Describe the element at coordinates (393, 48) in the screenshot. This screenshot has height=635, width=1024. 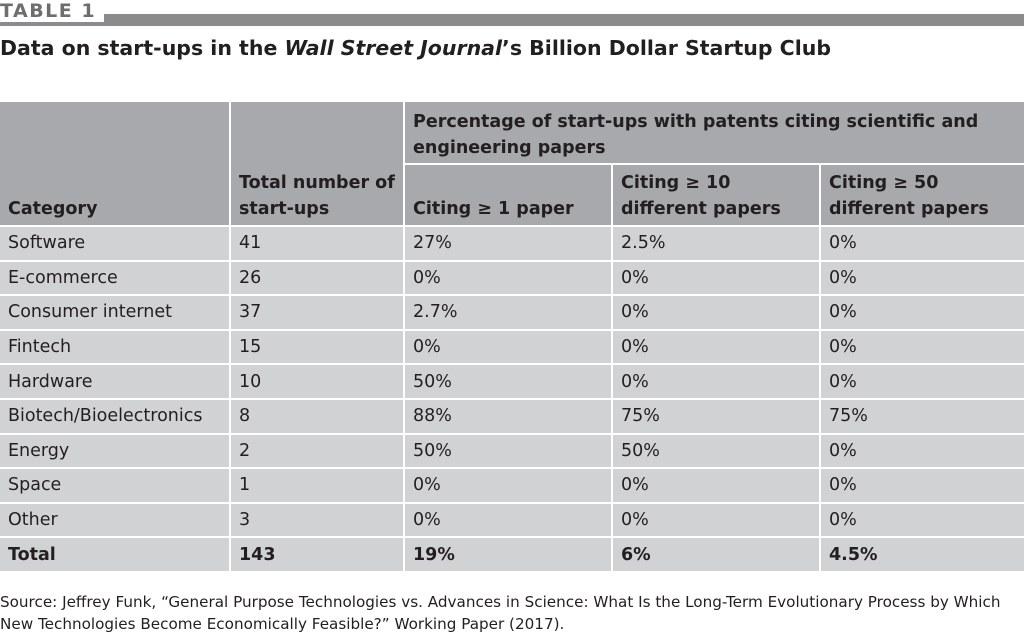
I see `title-publication: Wall Street Journal` at that location.